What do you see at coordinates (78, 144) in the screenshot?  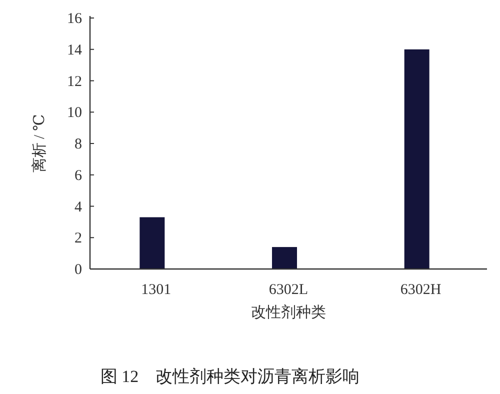 I see `y-tick-label: 8` at bounding box center [78, 144].